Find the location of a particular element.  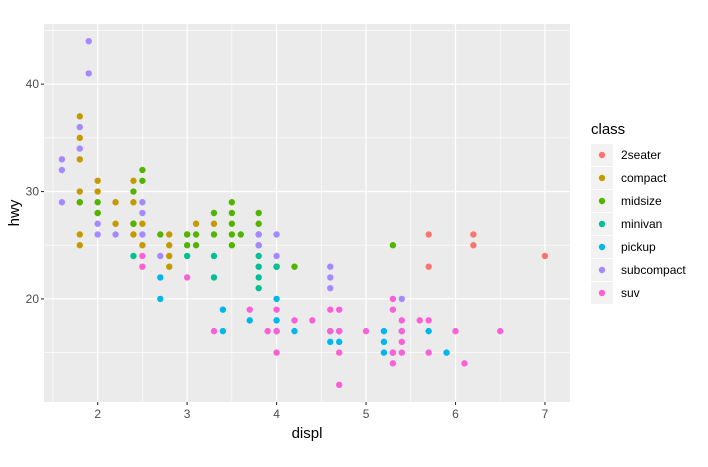

legend-item-compact: compact is located at coordinates (629, 178).